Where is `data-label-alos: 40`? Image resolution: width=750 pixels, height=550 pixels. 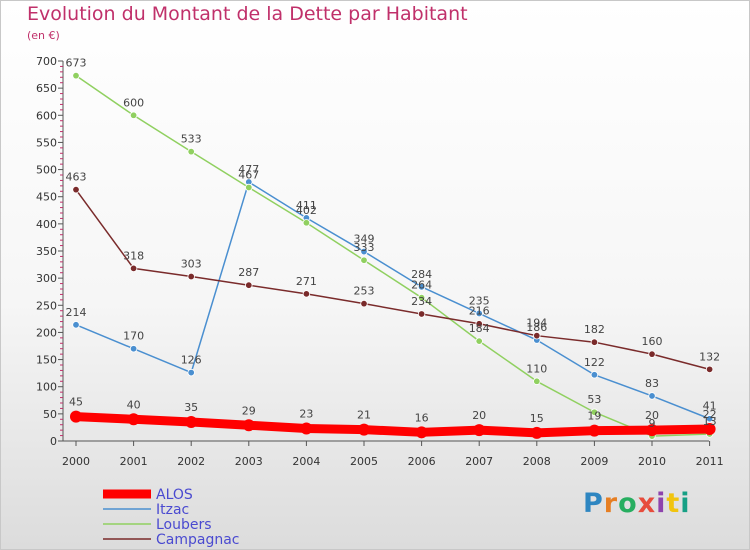
data-label-alos: 40 is located at coordinates (134, 404).